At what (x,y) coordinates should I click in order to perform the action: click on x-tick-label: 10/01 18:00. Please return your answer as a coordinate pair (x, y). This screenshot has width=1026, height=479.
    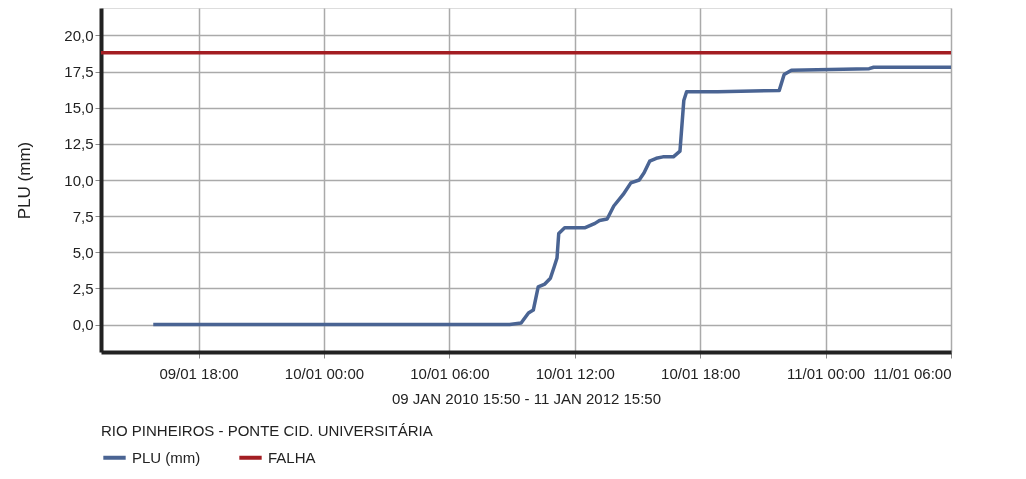
    Looking at the image, I should click on (701, 373).